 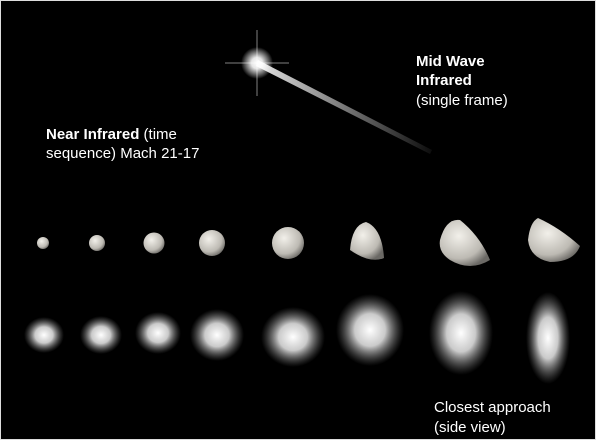 I want to click on label-note: sequence) Mach 21-17, so click(x=122, y=153).